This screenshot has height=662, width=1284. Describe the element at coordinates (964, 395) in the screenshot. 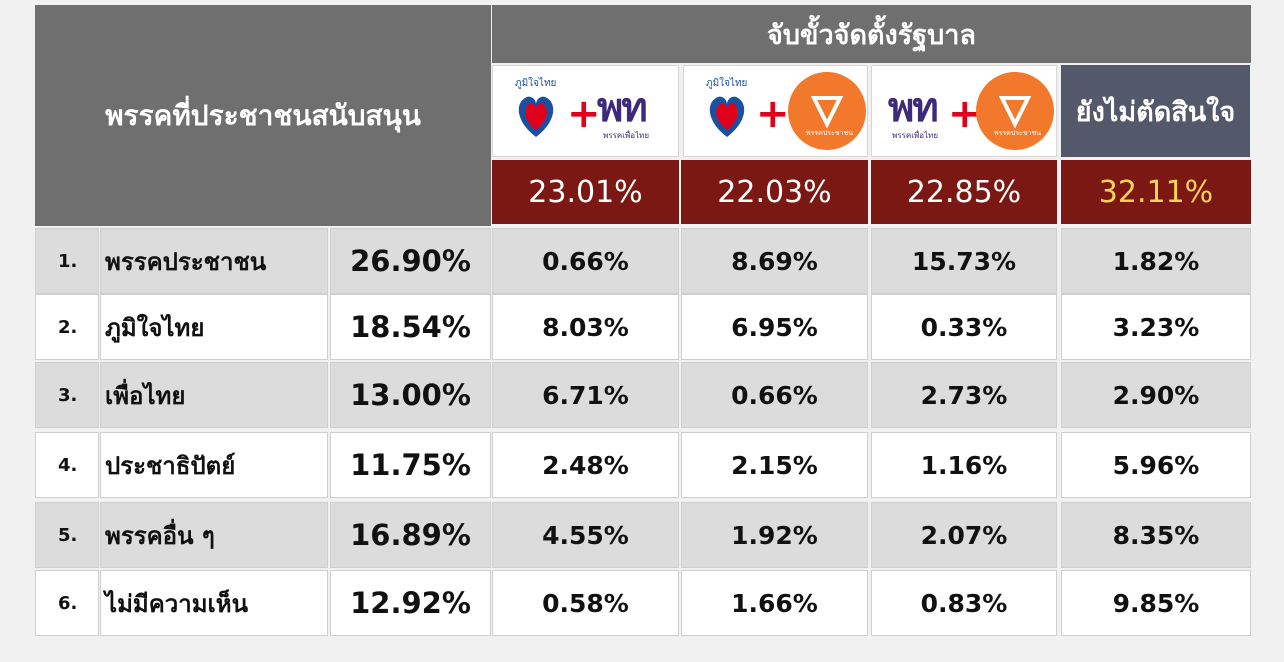

I see `value-cell: 2.73%` at that location.